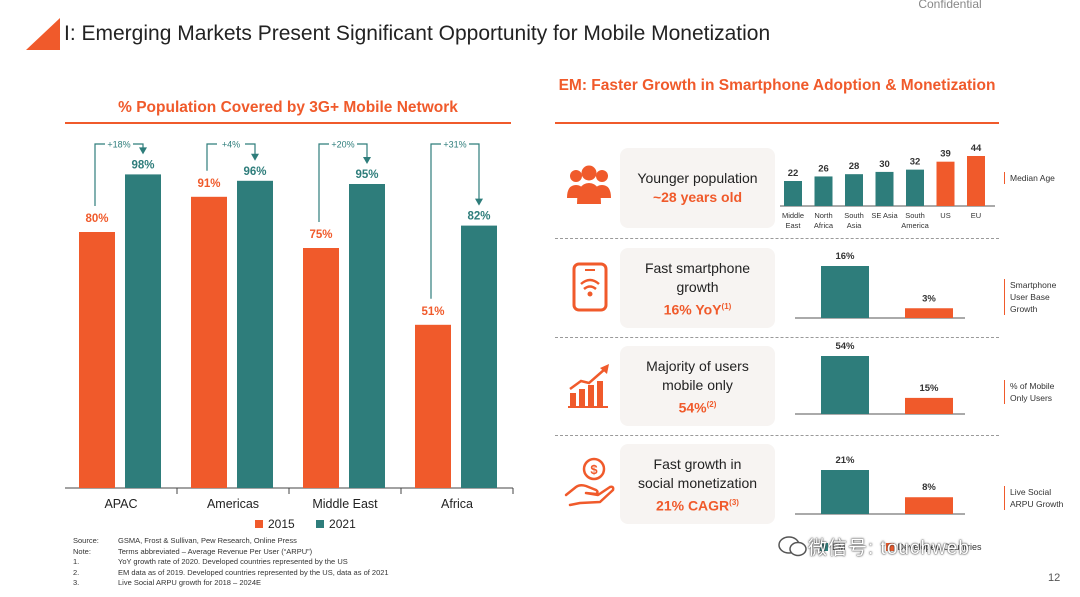 The height and width of the screenshot is (597, 1080). I want to click on row-footnote-ref: (2), so click(711, 404).